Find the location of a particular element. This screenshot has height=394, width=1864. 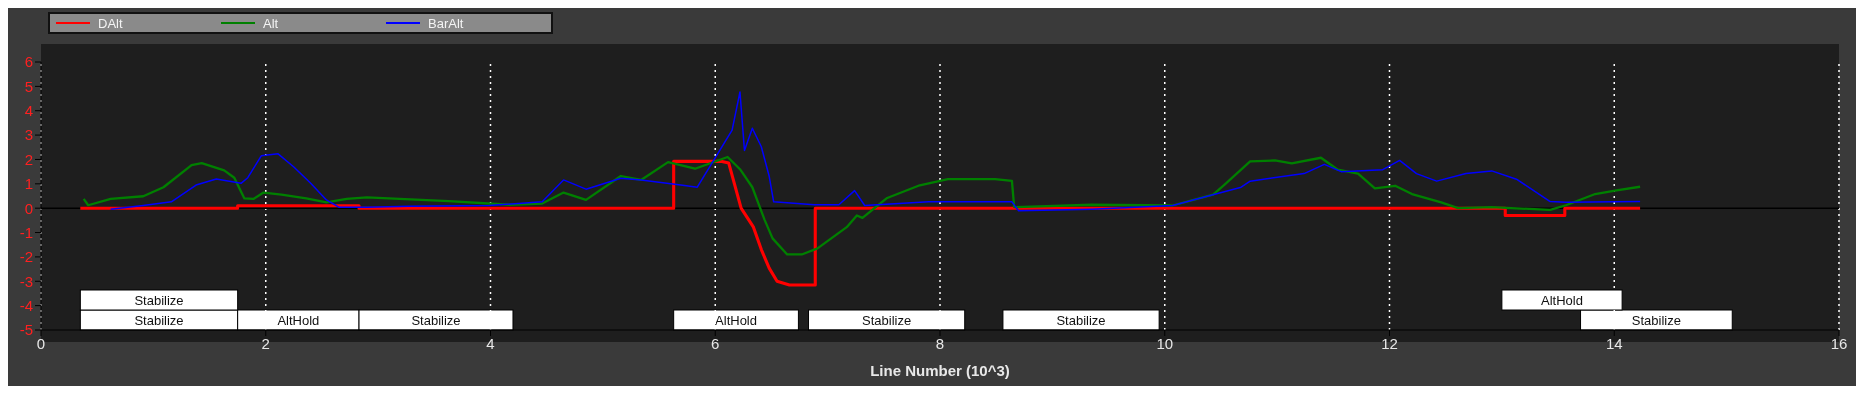

x-tick-label: 6 is located at coordinates (715, 343).